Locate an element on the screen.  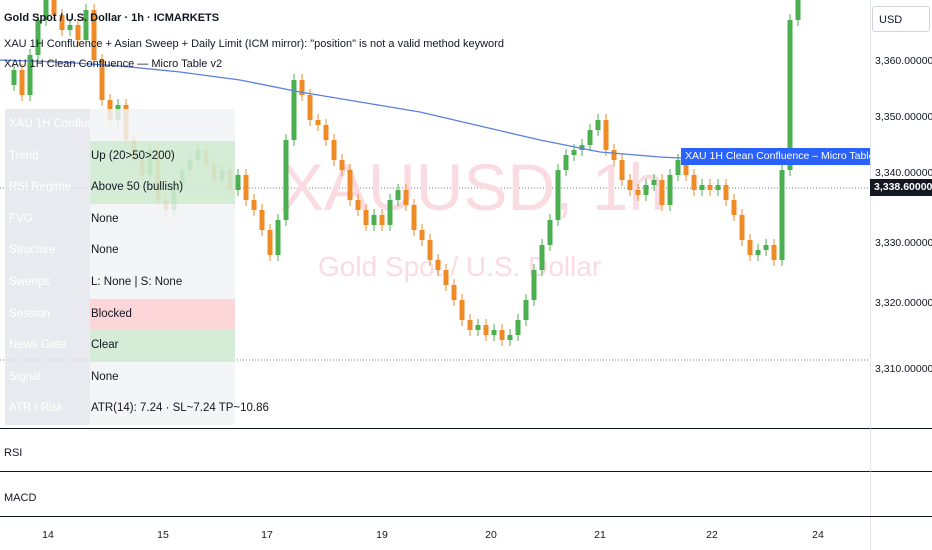
table-title-value is located at coordinates (162, 125).